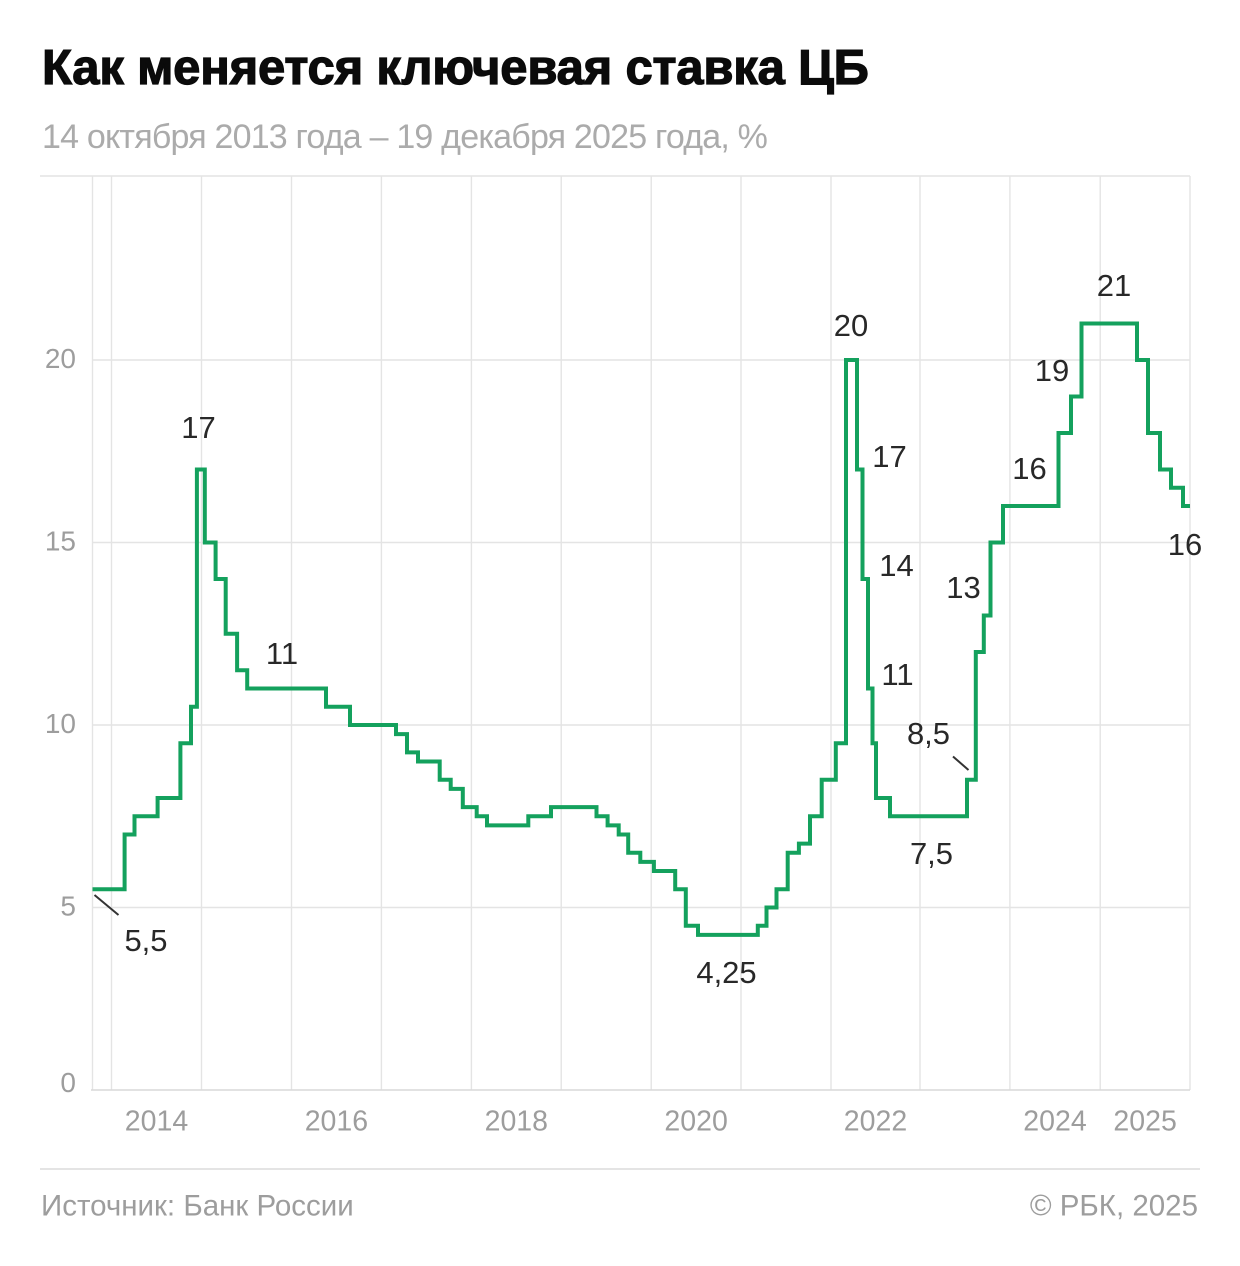 The height and width of the screenshot is (1266, 1240). What do you see at coordinates (875, 1122) in the screenshot?
I see `svg-text: 2022` at bounding box center [875, 1122].